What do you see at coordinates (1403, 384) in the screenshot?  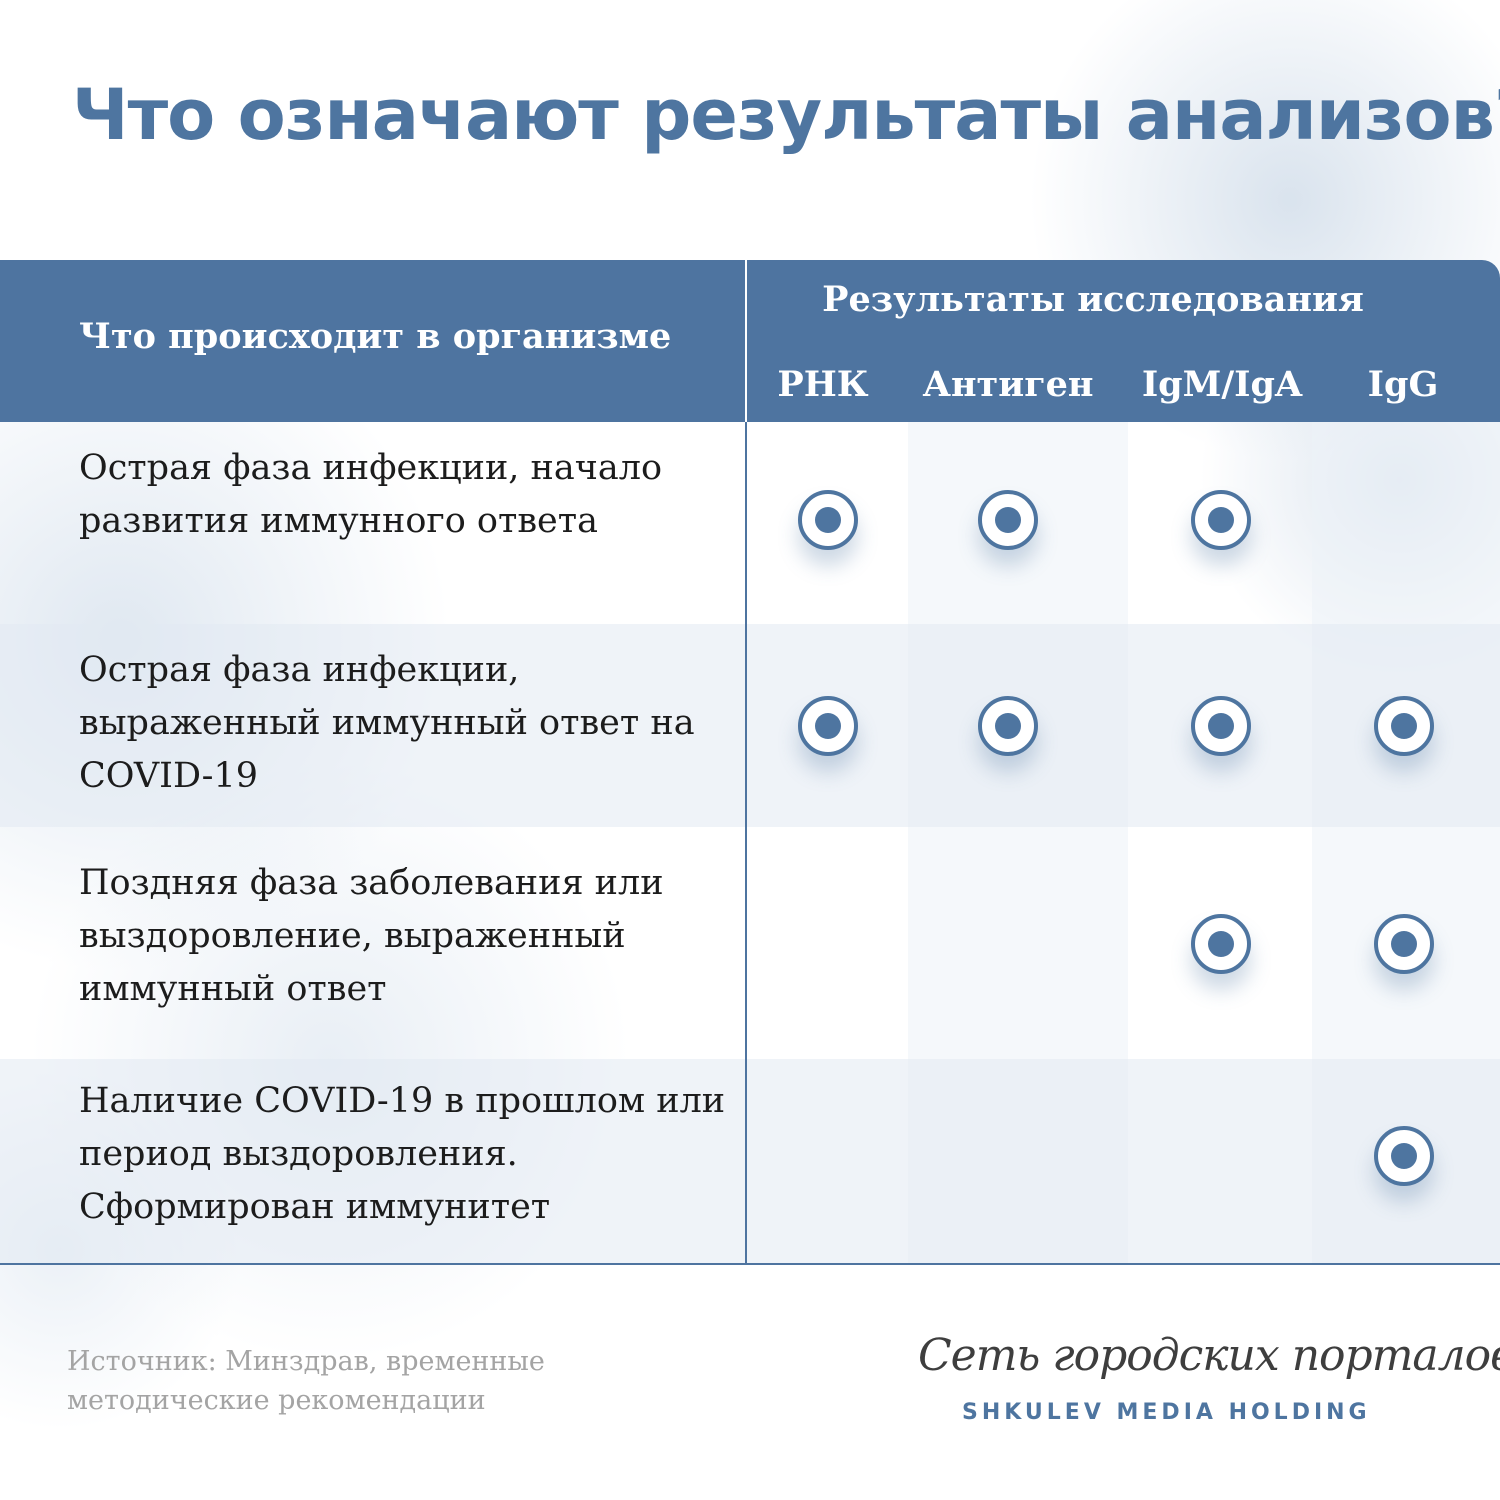 I see `column-header-igg: IgG` at bounding box center [1403, 384].